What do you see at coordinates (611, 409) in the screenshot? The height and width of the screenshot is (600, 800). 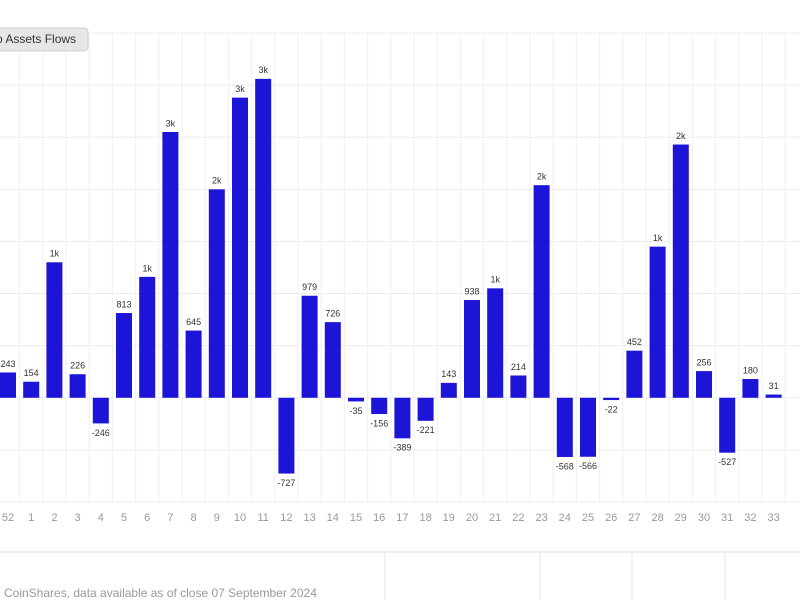 I see `value-label: -22` at bounding box center [611, 409].